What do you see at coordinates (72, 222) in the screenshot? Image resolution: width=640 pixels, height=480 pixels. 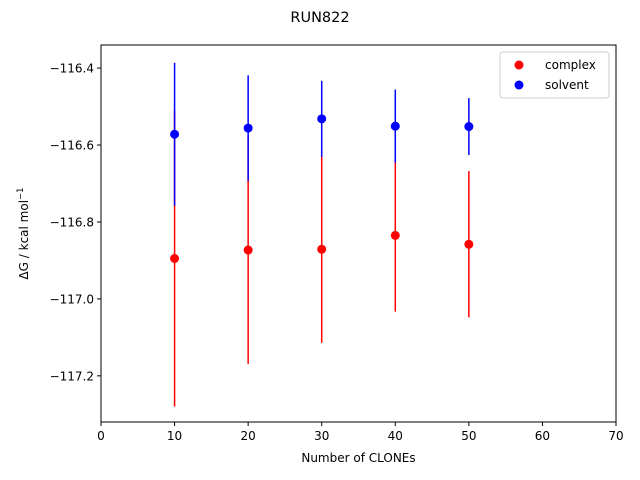 I see `y-tick-label: −116.8` at bounding box center [72, 222].